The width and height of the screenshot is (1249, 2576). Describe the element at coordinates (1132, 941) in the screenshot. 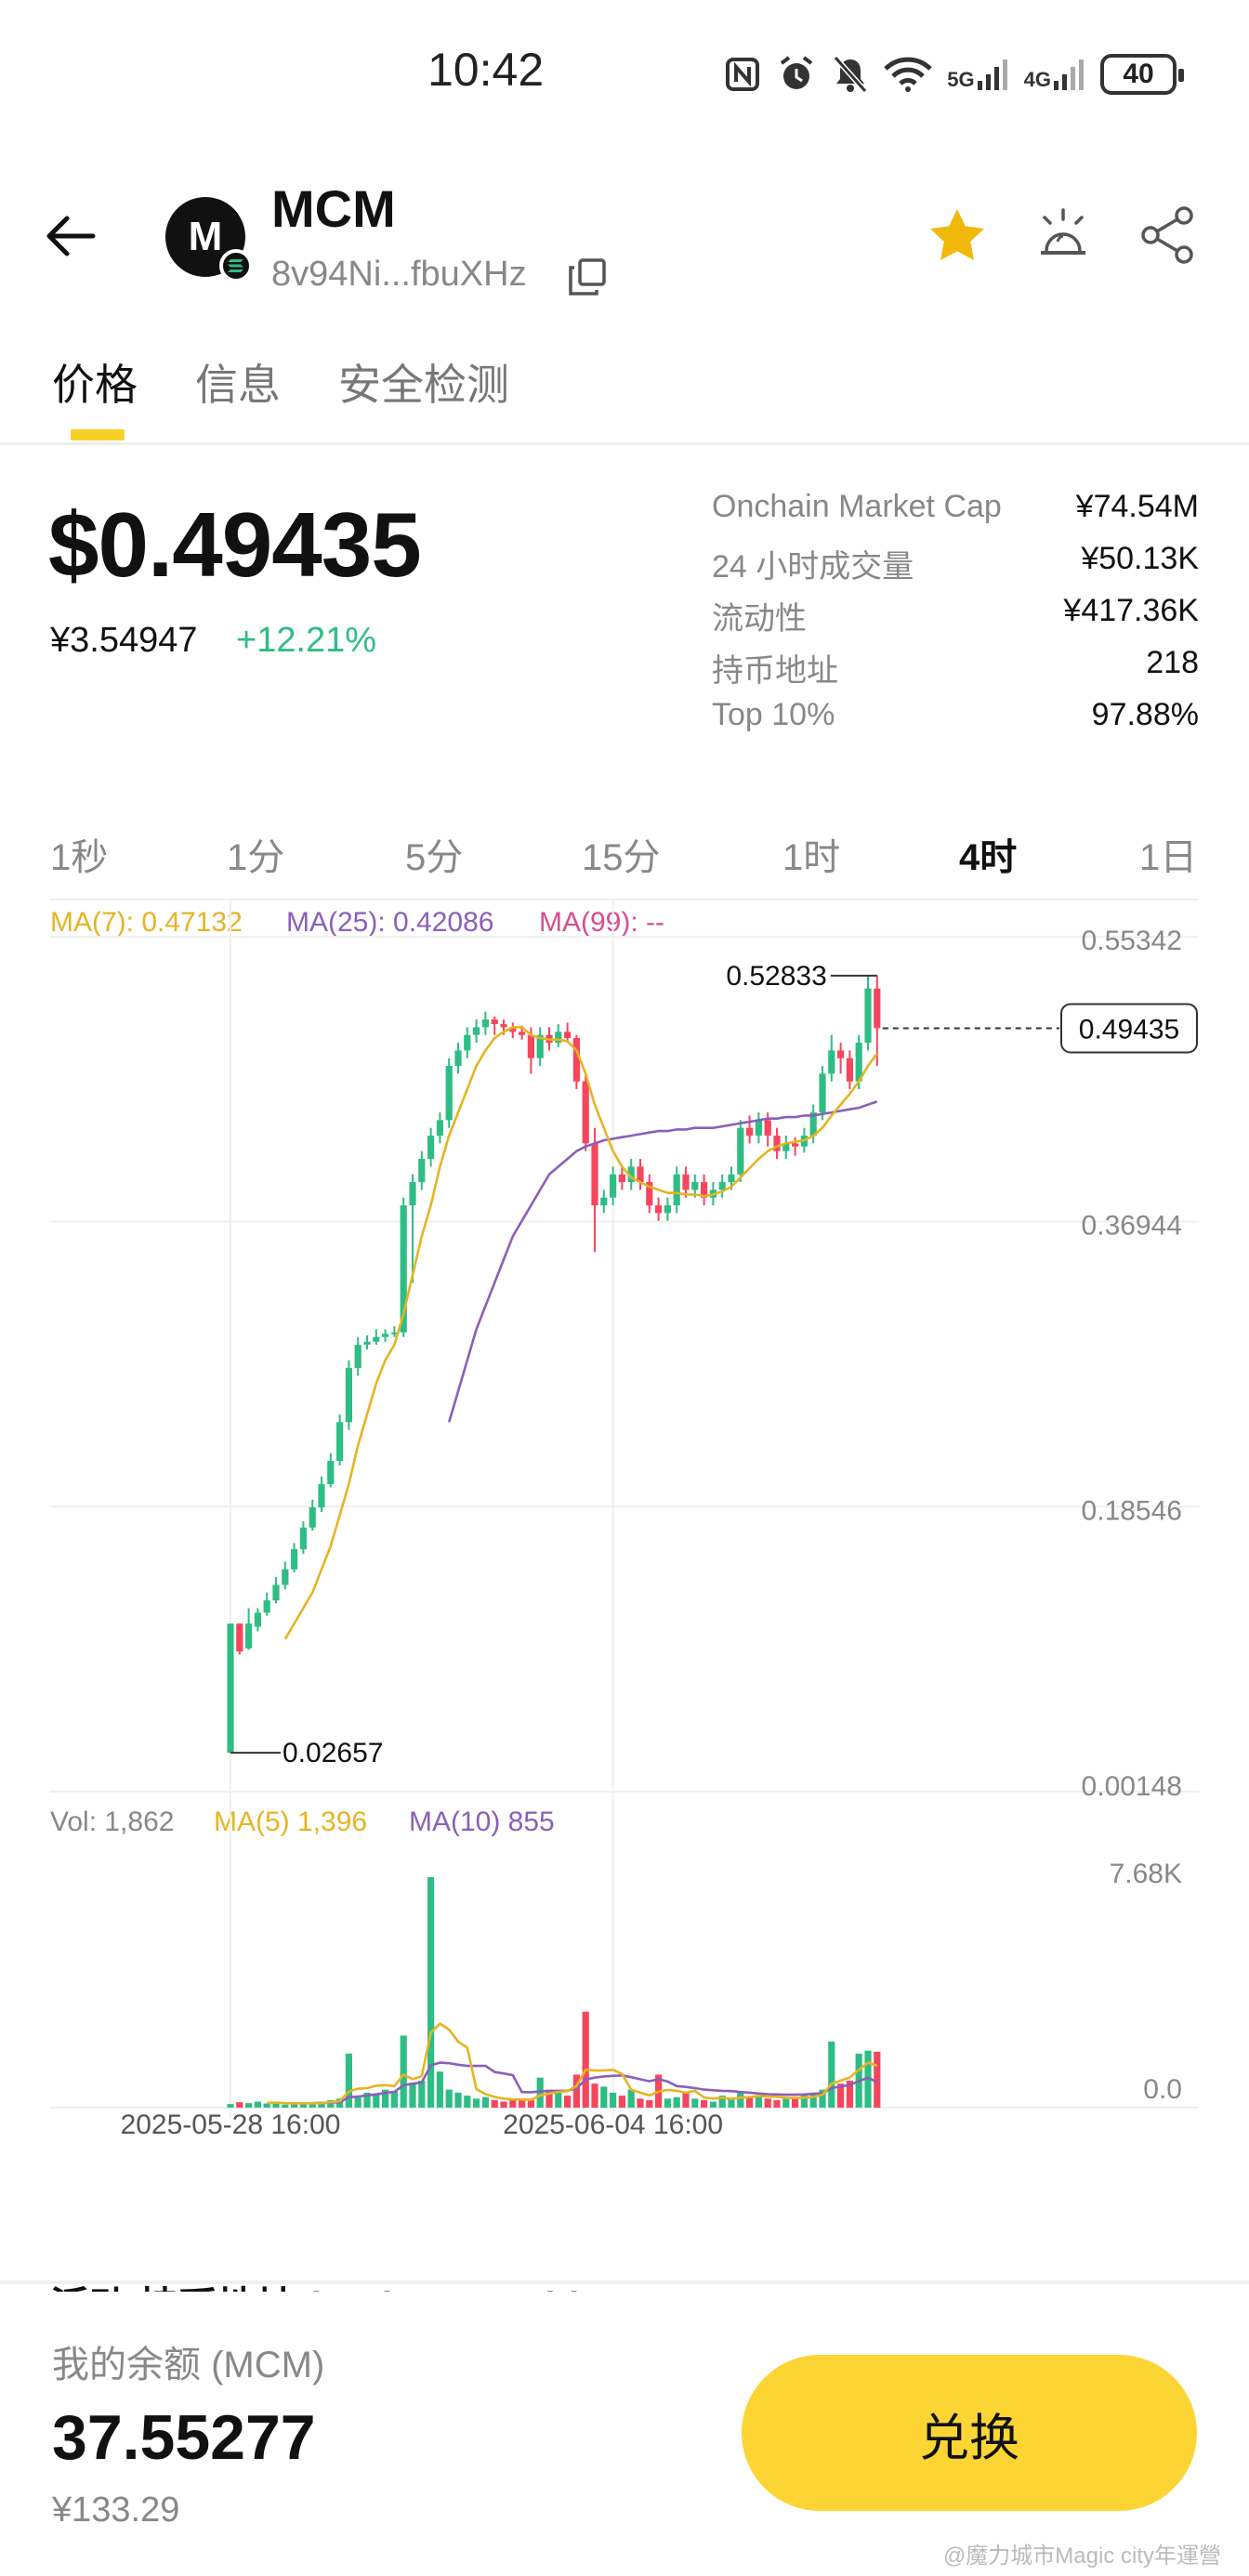

I see `y-tick-label: 0.55342` at that location.